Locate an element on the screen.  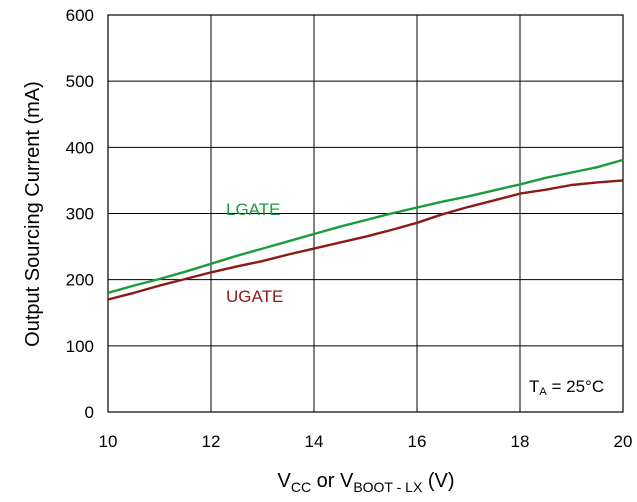
x-tick-labels: 10 12 14 16 18 20 is located at coordinates (366, 441).